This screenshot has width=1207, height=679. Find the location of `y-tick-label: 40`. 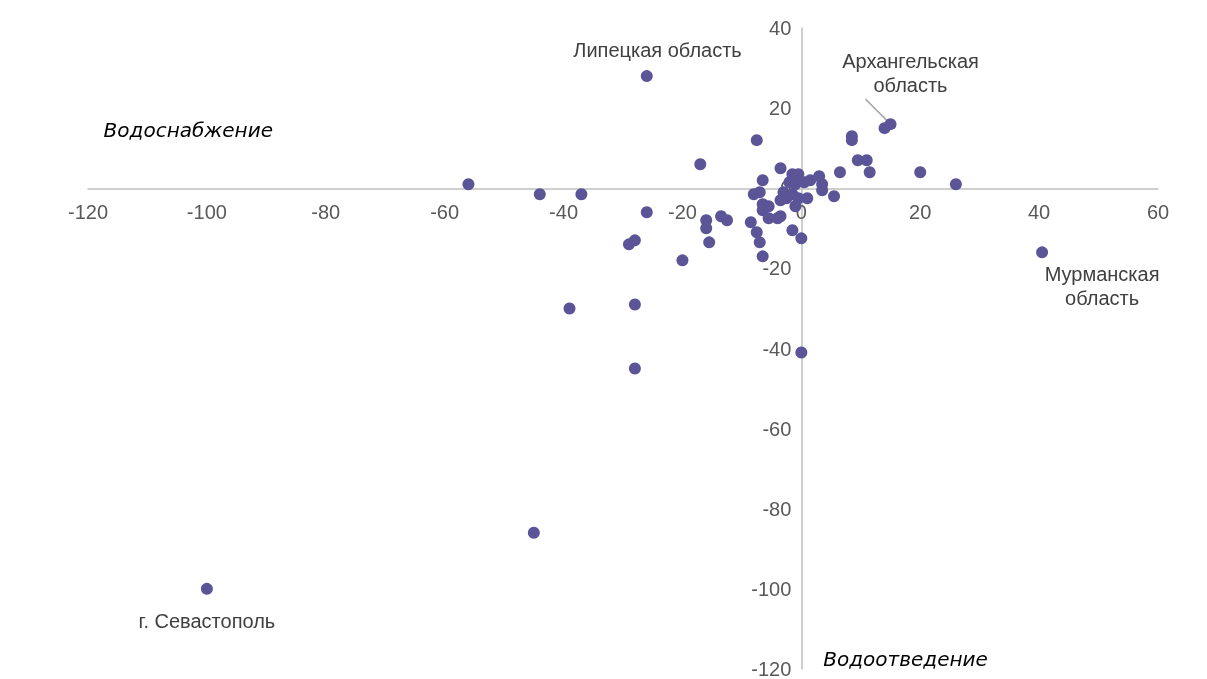

y-tick-label: 40 is located at coordinates (780, 28).